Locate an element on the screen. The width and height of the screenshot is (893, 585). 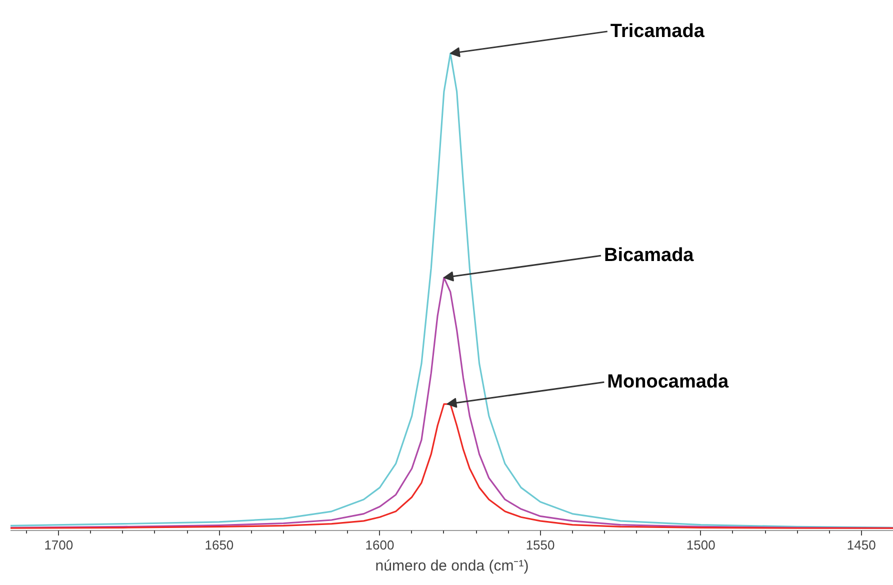
x-tick-label: 1550 is located at coordinates (540, 545).